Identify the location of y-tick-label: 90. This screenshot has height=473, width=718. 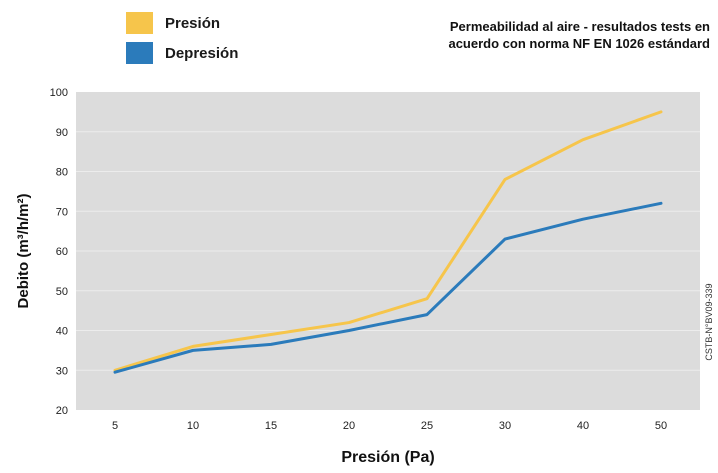
(62, 133).